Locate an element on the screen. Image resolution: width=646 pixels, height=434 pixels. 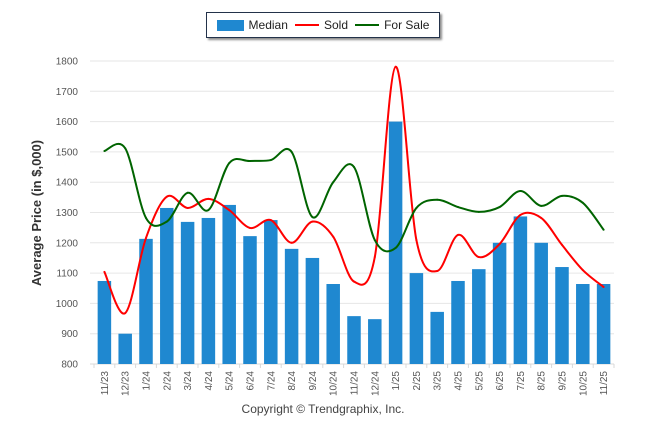
legend-swatch-median is located at coordinates (230, 25).